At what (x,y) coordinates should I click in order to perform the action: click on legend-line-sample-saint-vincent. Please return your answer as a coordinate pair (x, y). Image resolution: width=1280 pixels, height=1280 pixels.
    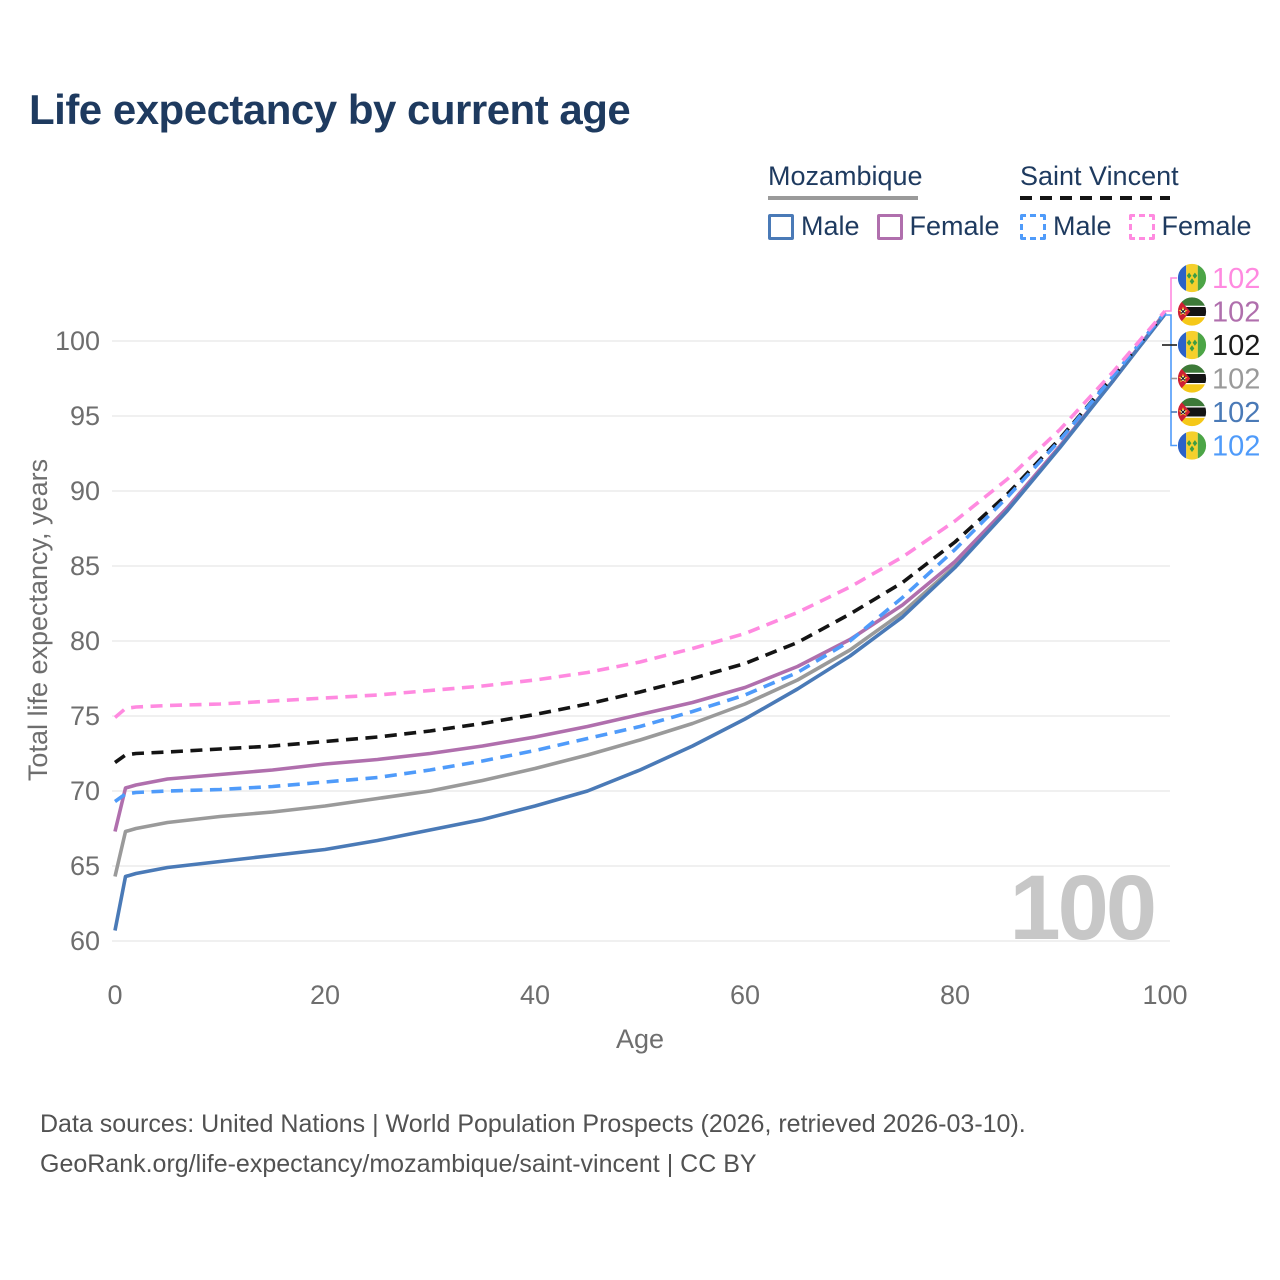
    Looking at the image, I should click on (1095, 198).